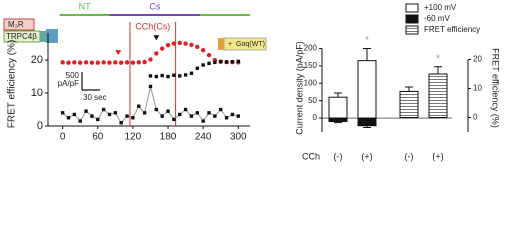  I want to click on phase-label: Cs, so click(154, 6).